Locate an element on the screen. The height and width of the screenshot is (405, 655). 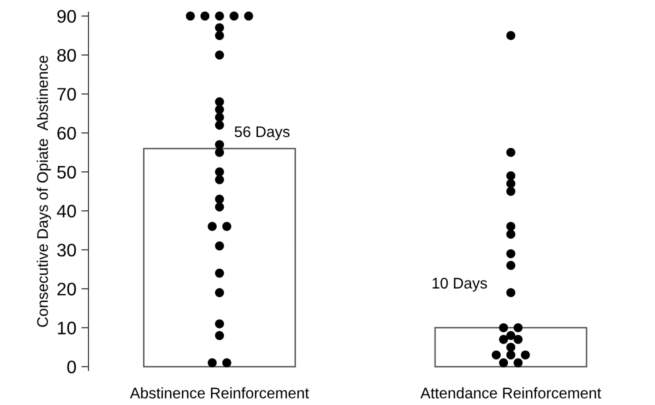
y-tick-label: 30 is located at coordinates (66, 250).